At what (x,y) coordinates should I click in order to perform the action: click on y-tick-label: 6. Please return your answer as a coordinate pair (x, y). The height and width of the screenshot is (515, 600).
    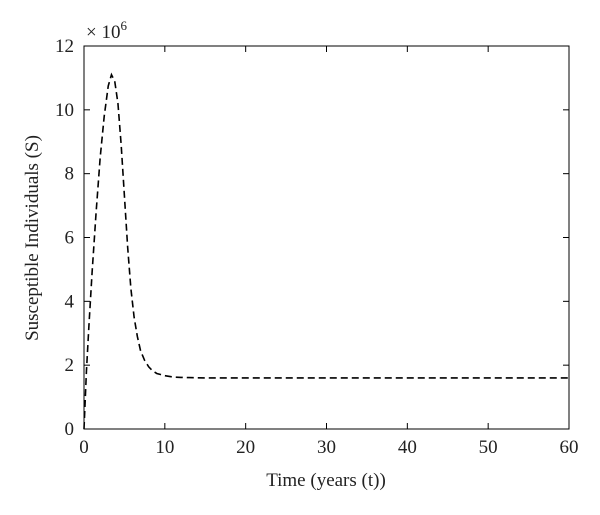
    Looking at the image, I should click on (70, 238).